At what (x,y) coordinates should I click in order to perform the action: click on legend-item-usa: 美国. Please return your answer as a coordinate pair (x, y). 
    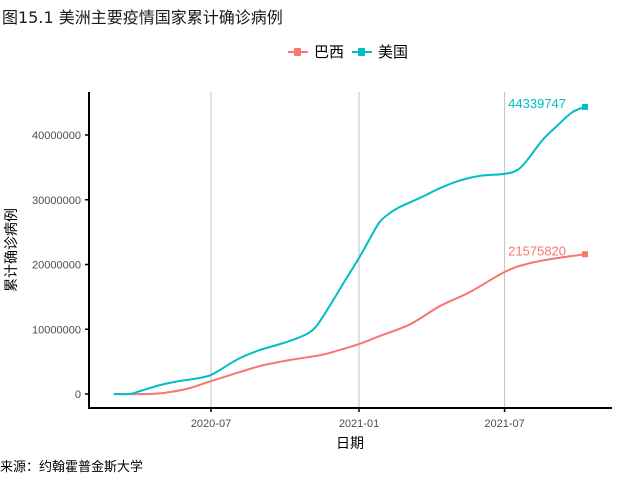
    Looking at the image, I should click on (380, 51).